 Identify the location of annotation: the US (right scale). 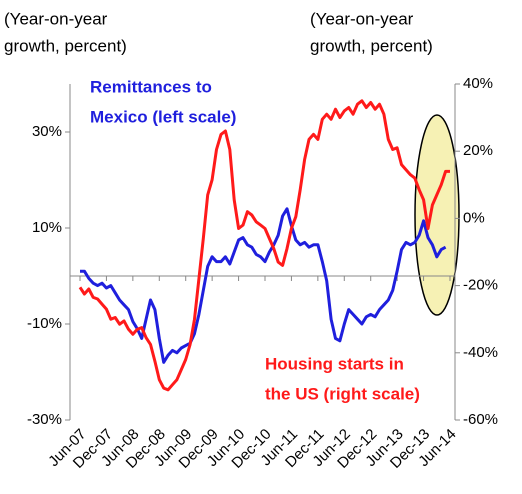
(342, 393).